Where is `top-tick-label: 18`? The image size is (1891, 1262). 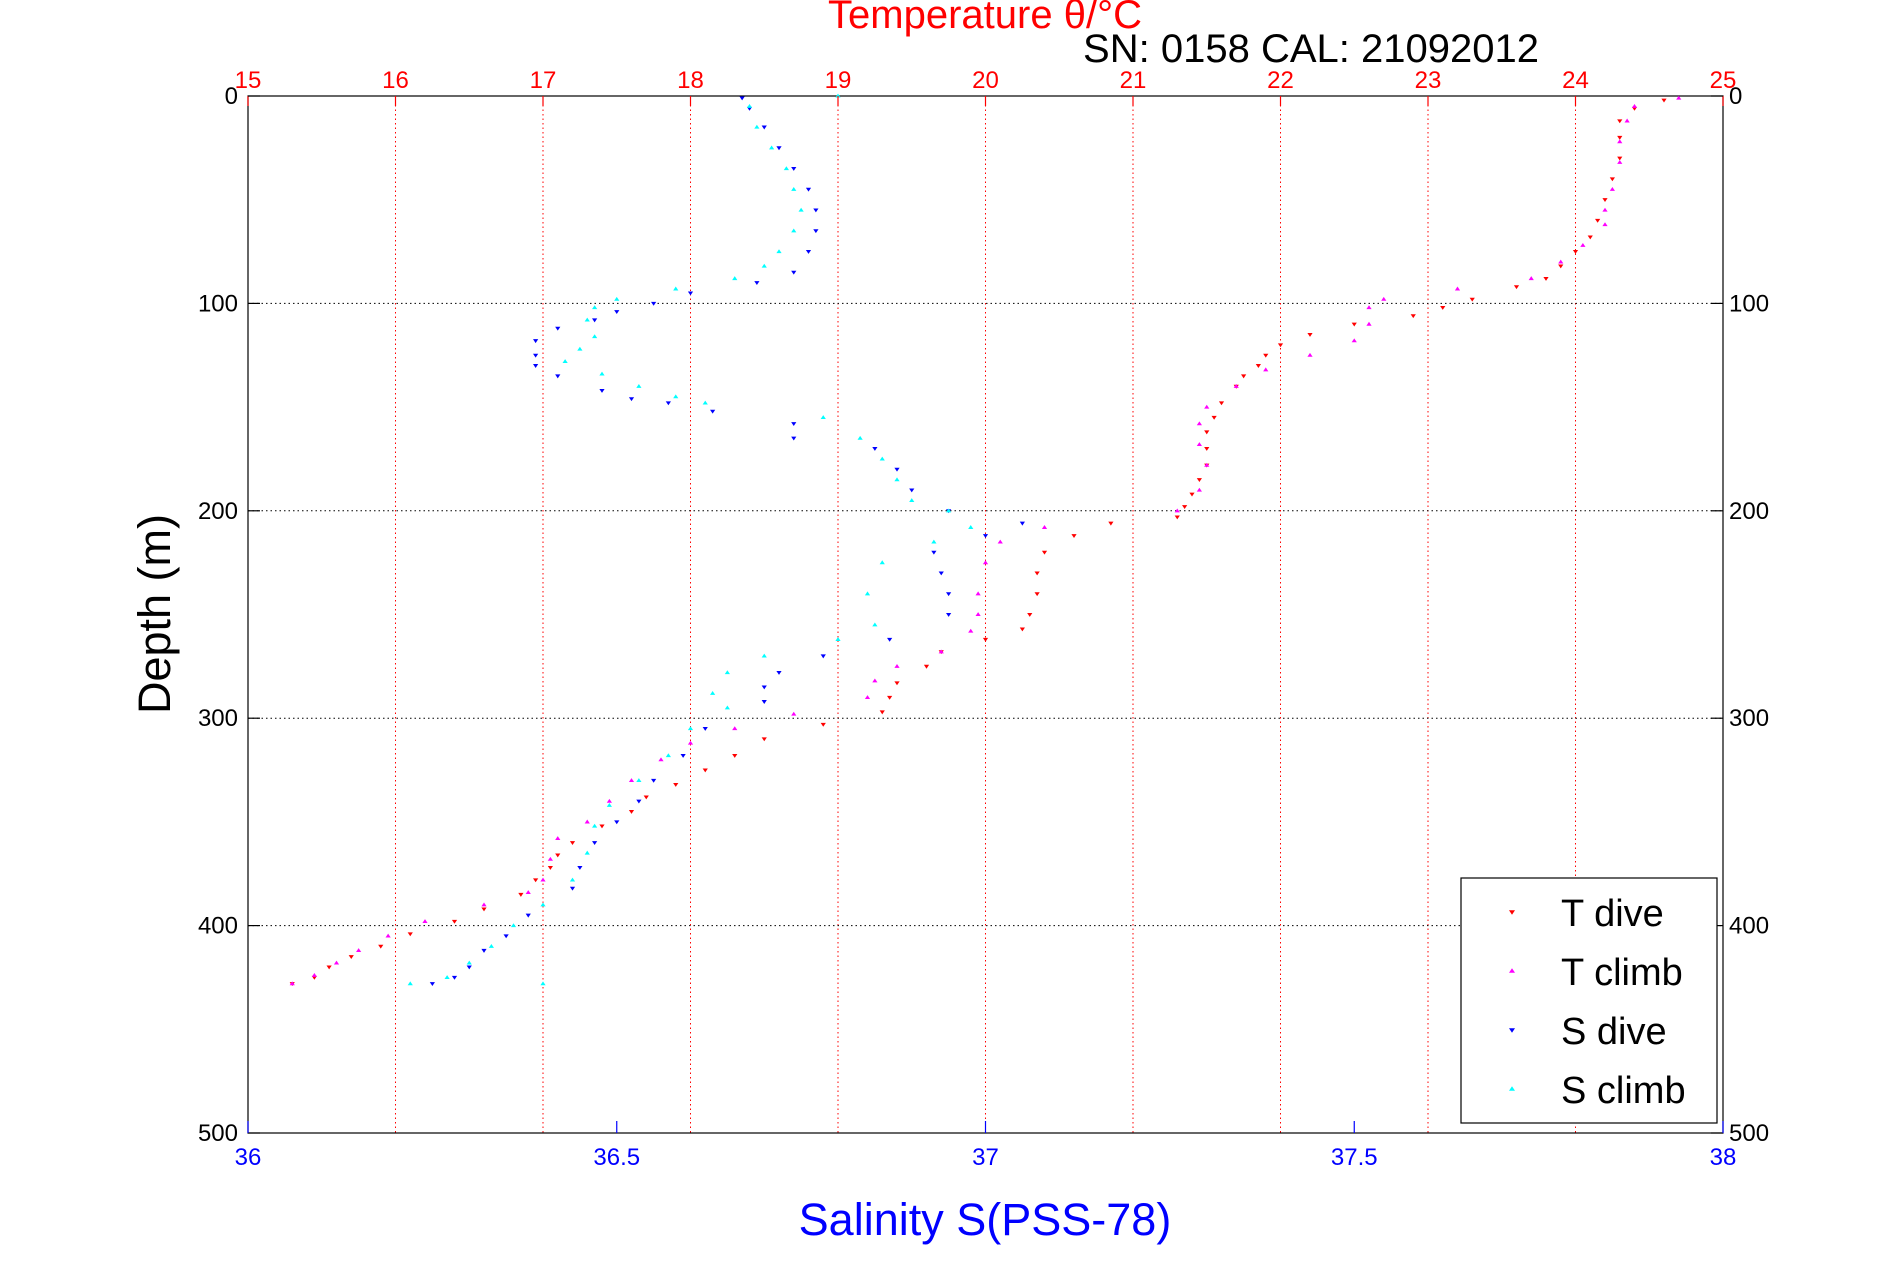
top-tick-label: 18 is located at coordinates (690, 80).